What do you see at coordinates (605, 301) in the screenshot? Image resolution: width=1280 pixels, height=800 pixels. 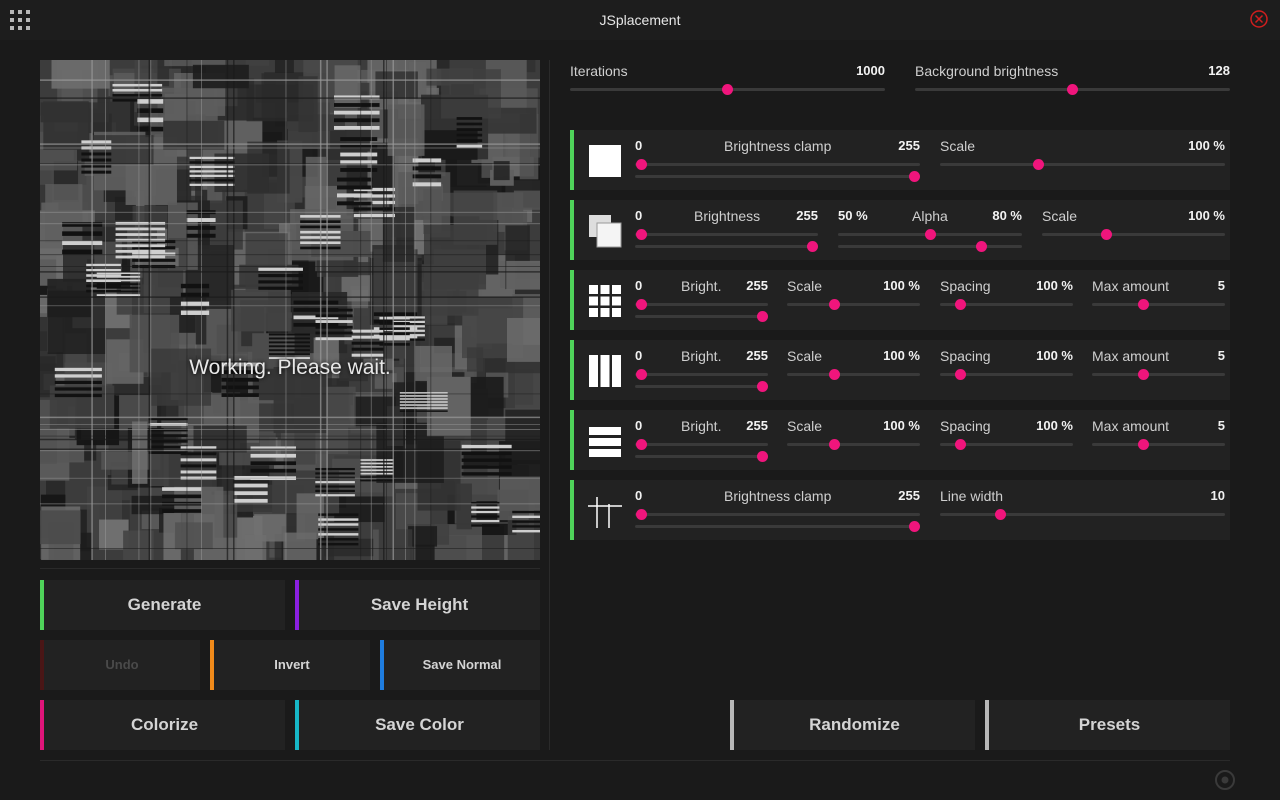 I see `grid-icon` at bounding box center [605, 301].